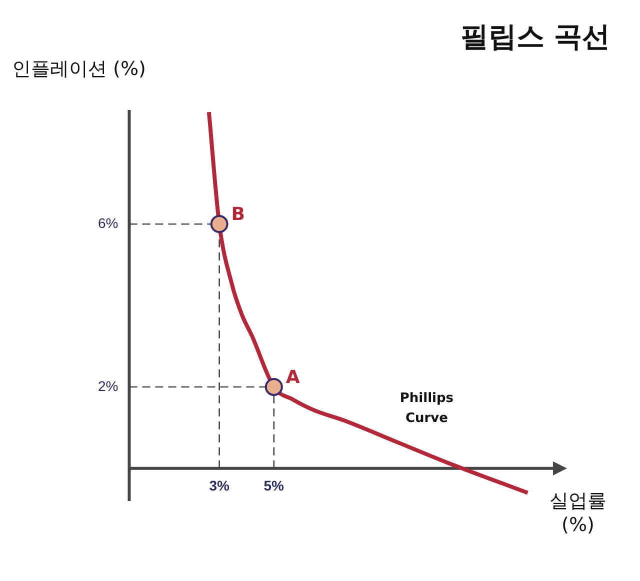 The height and width of the screenshot is (581, 640). What do you see at coordinates (578, 512) in the screenshot?
I see `x-axis-title: 실업률 (%)` at bounding box center [578, 512].